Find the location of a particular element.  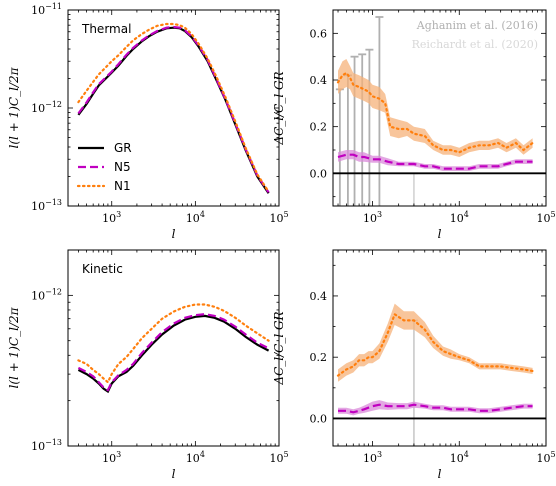

legend-label-GR: GR is located at coordinates (123, 148).